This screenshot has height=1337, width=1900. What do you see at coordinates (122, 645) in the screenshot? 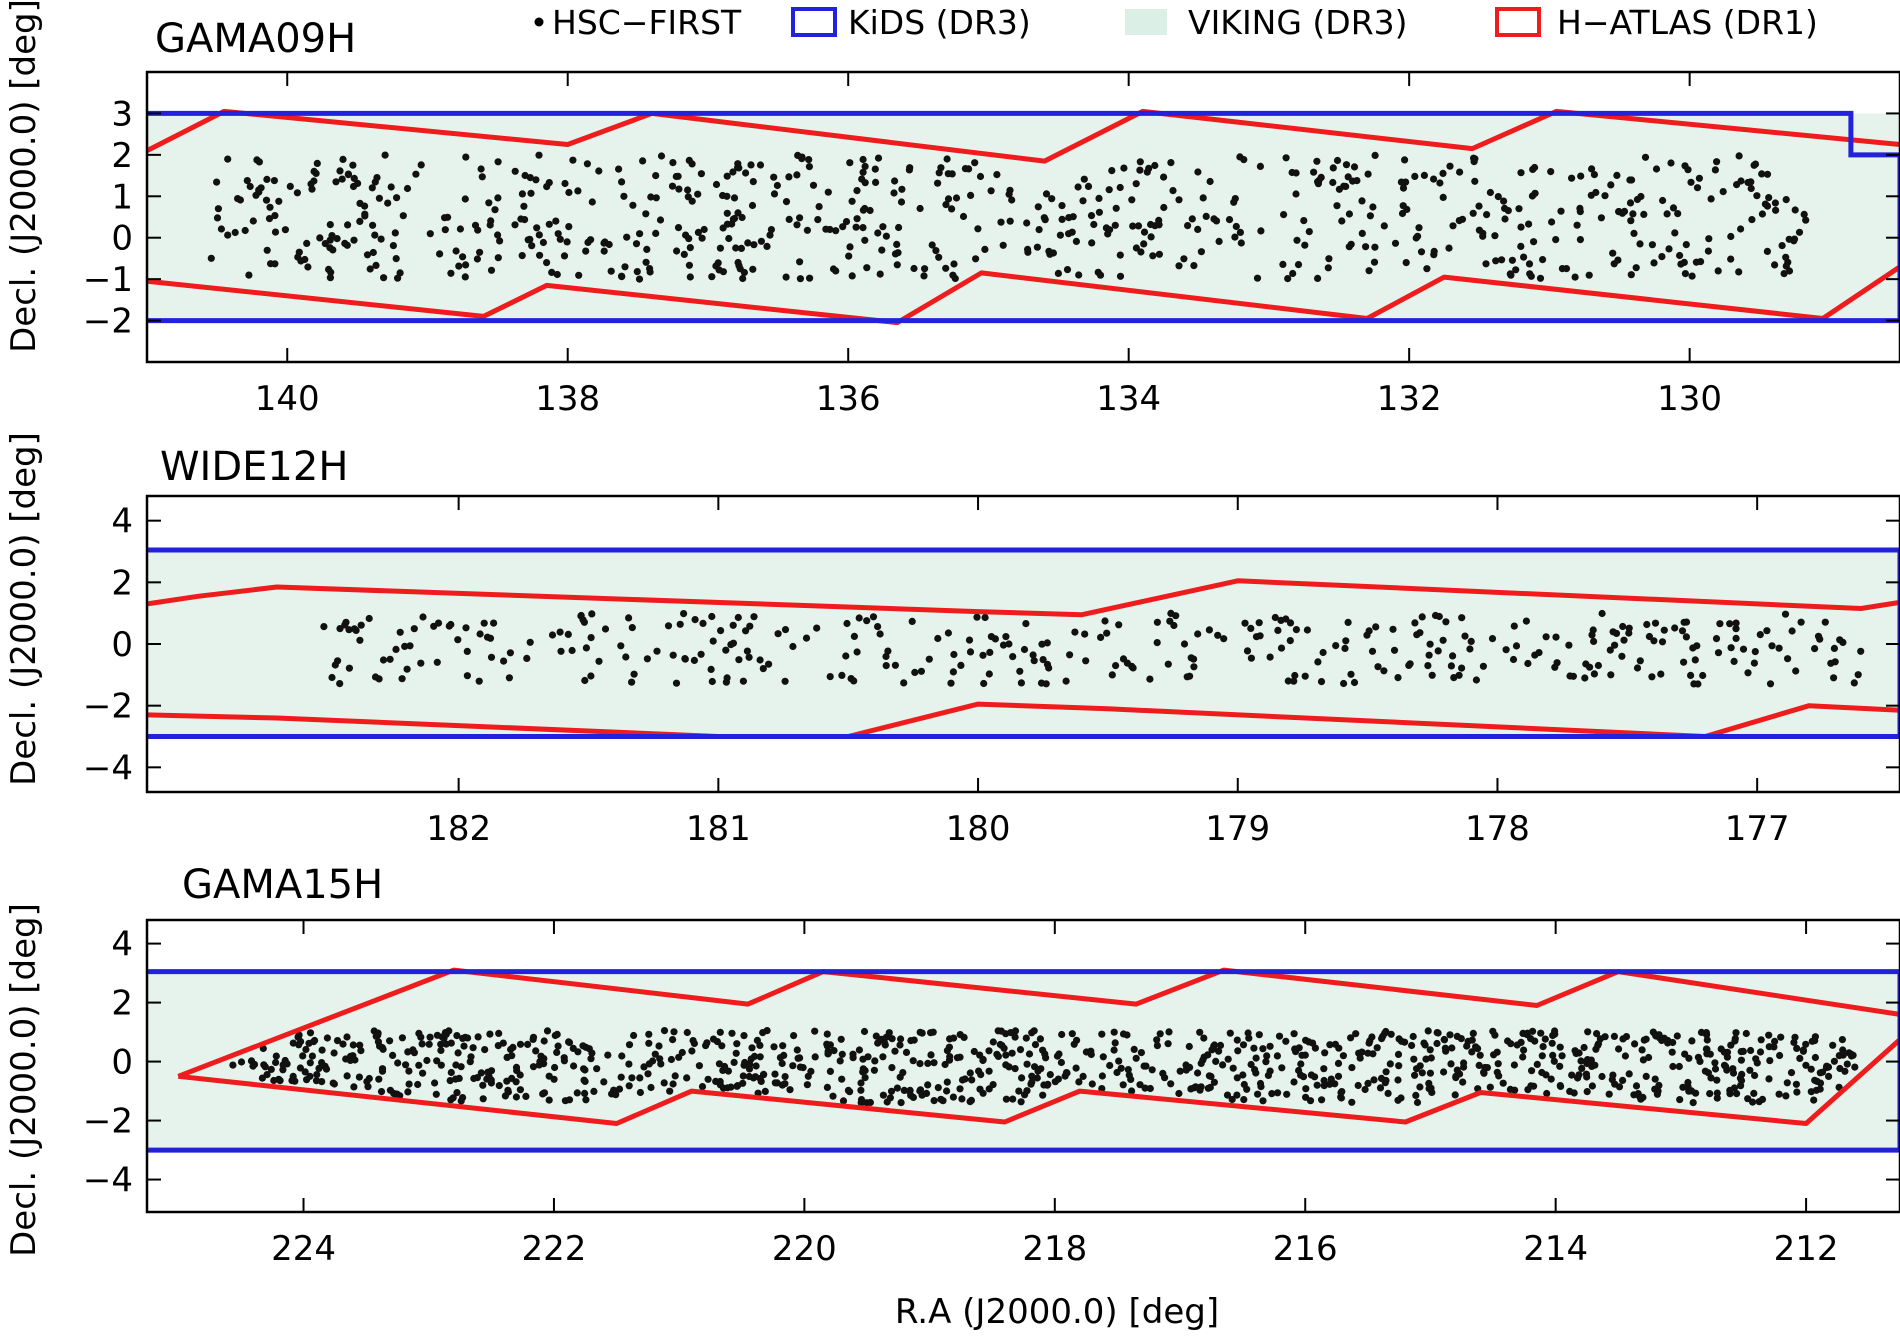
I see `y-tick-label-wide12h: 0` at bounding box center [122, 645].